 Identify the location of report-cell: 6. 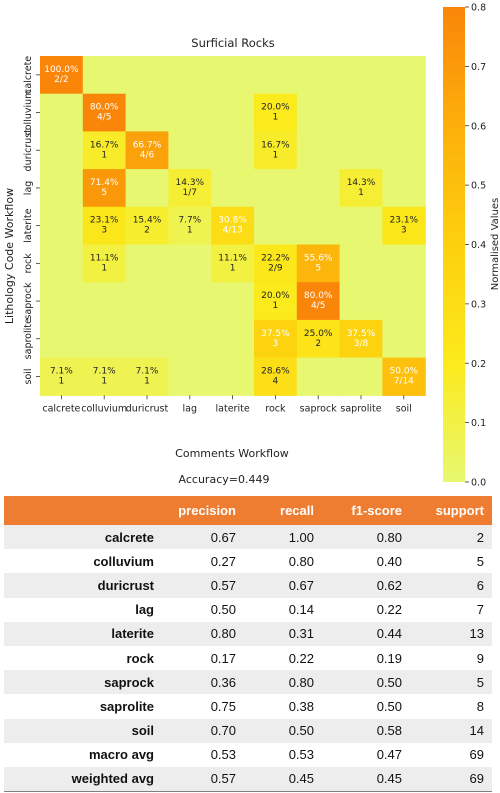
(451, 585).